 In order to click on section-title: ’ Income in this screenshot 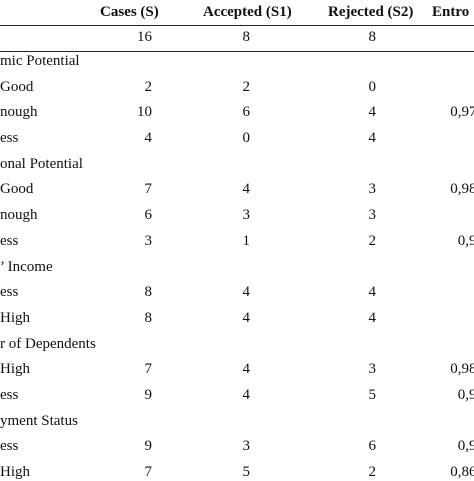, I will do `click(26, 266)`.